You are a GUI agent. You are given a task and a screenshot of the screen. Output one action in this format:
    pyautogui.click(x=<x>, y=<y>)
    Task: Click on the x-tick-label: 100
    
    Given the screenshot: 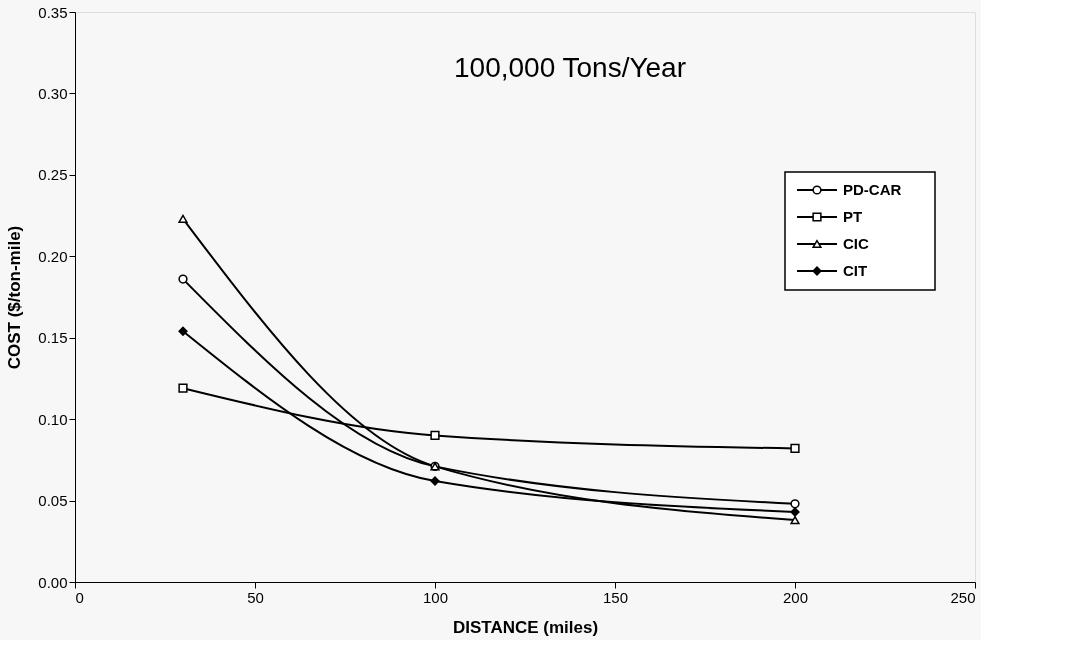 What is the action you would take?
    pyautogui.click(x=435, y=597)
    